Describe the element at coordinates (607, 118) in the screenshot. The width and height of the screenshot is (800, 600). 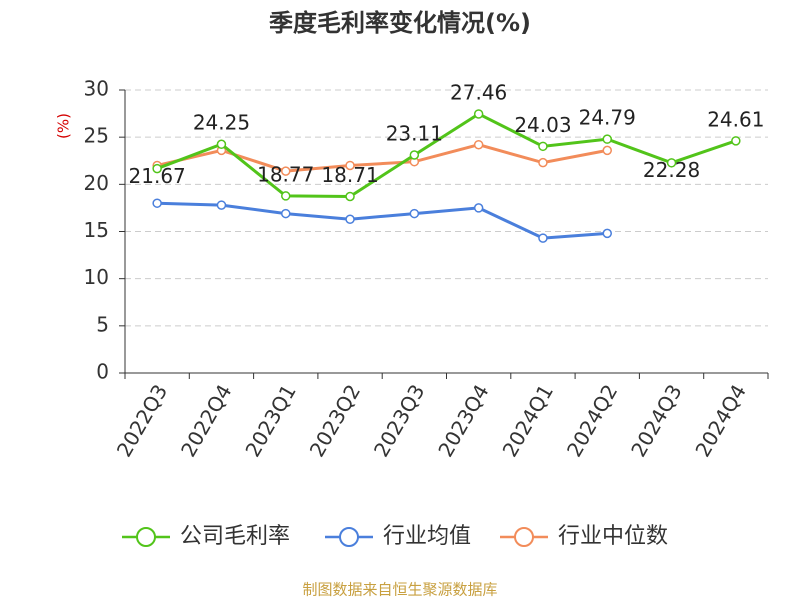
I see `data-label: 24.79` at that location.